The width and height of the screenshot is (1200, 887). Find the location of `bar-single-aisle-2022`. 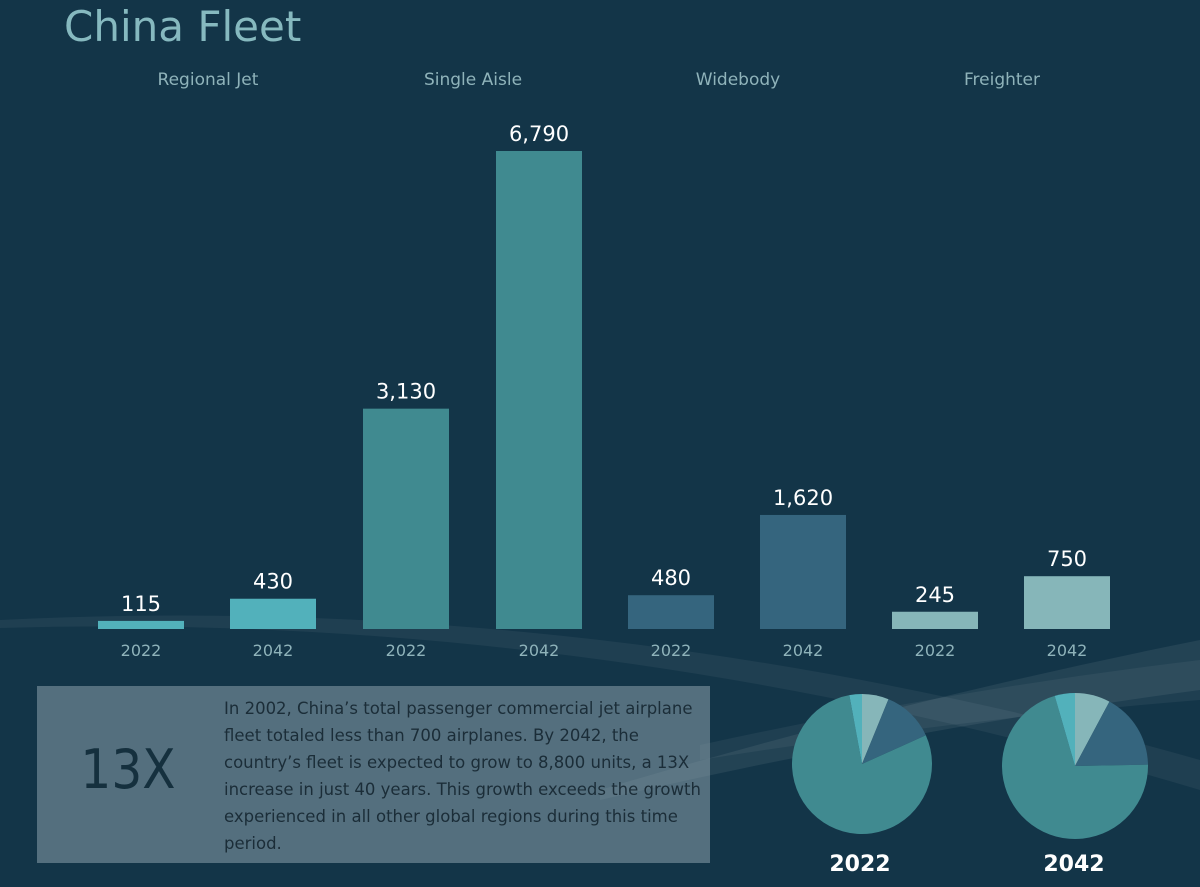

bar-single-aisle-2022 is located at coordinates (406, 518).